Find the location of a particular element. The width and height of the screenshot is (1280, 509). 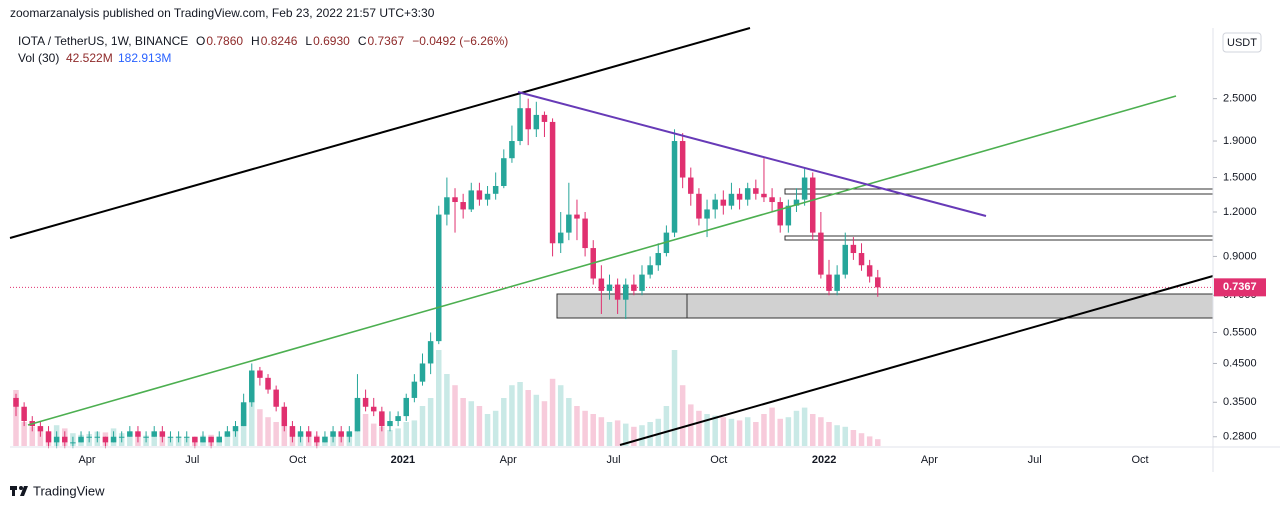

time-tick-label: Oct is located at coordinates (718, 460).